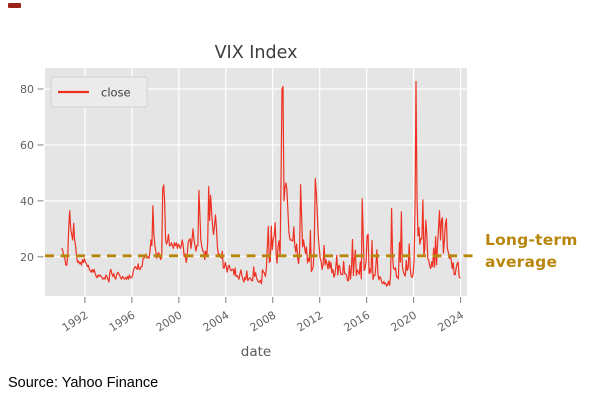 The width and height of the screenshot is (600, 413). What do you see at coordinates (216, 322) in the screenshot?
I see `x-tick-label: 2004` at bounding box center [216, 322].